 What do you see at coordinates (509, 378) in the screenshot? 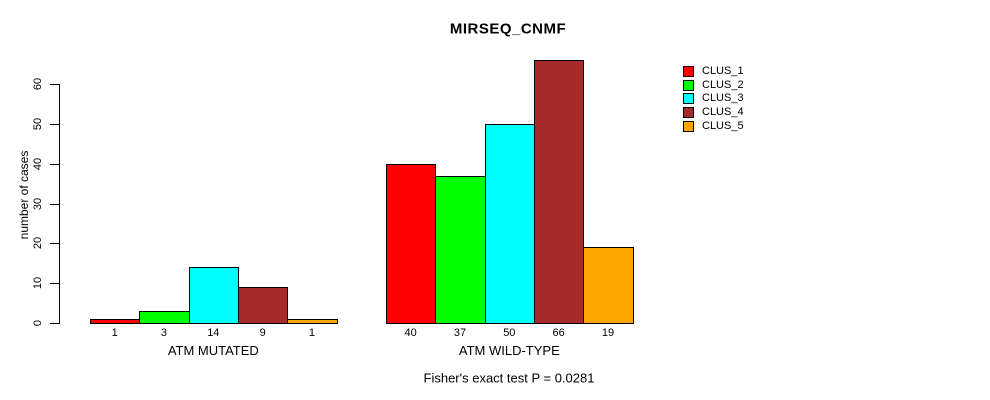
I see `stat-test-annotation: Fisher's exact test P = 0.0281` at bounding box center [509, 378].